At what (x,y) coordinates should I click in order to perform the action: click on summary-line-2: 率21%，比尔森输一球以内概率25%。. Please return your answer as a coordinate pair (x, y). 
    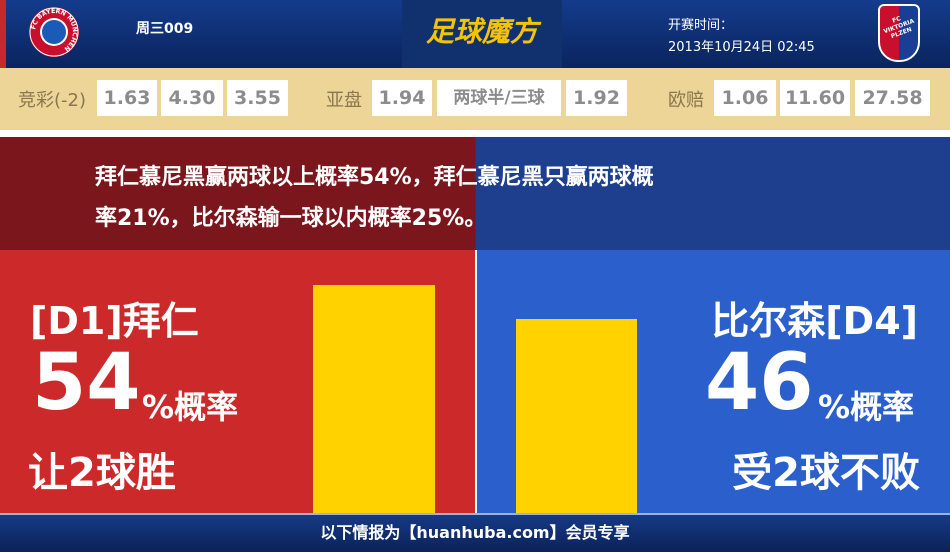
    Looking at the image, I should click on (291, 218).